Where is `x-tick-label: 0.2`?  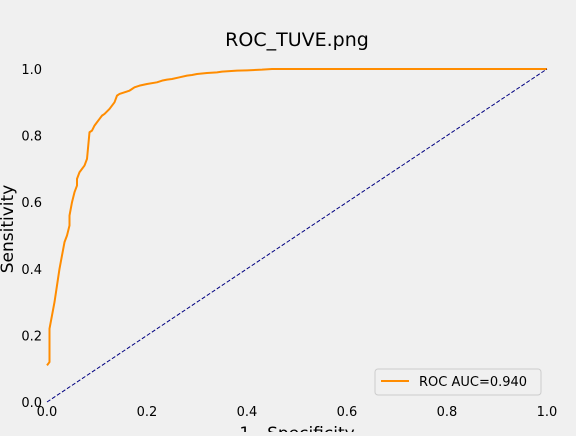 x-tick-label: 0.2 is located at coordinates (147, 412).